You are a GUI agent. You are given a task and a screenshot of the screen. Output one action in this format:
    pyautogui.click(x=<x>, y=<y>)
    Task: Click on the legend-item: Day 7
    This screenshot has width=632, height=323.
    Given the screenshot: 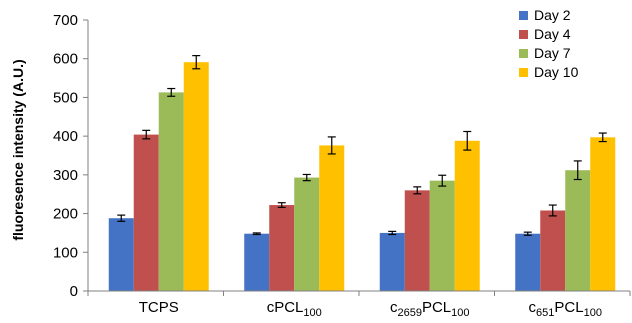 What is the action you would take?
    pyautogui.click(x=545, y=53)
    